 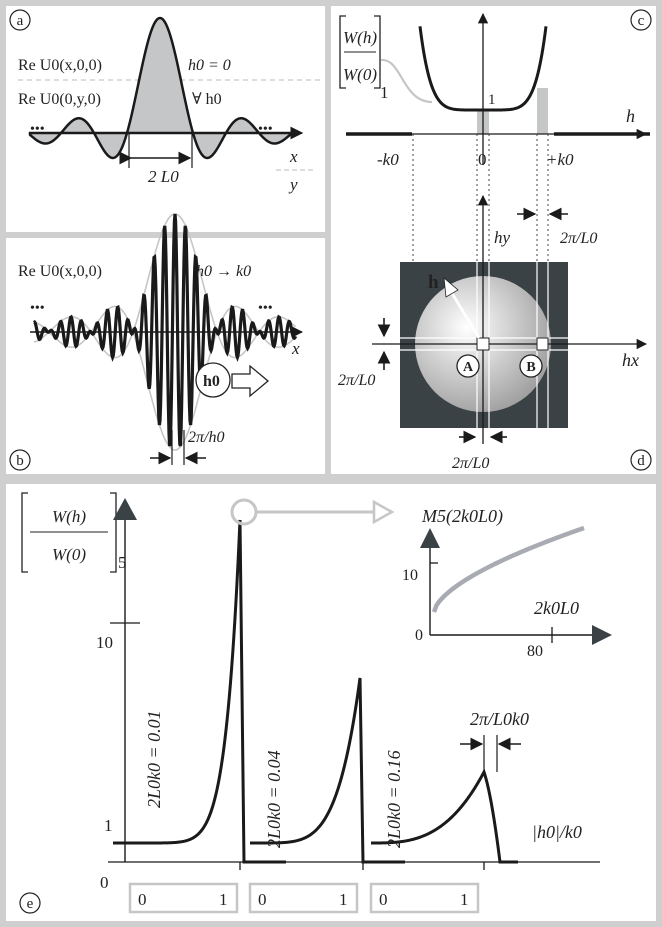 I want to click on panel-d-point-a, so click(x=468, y=366).